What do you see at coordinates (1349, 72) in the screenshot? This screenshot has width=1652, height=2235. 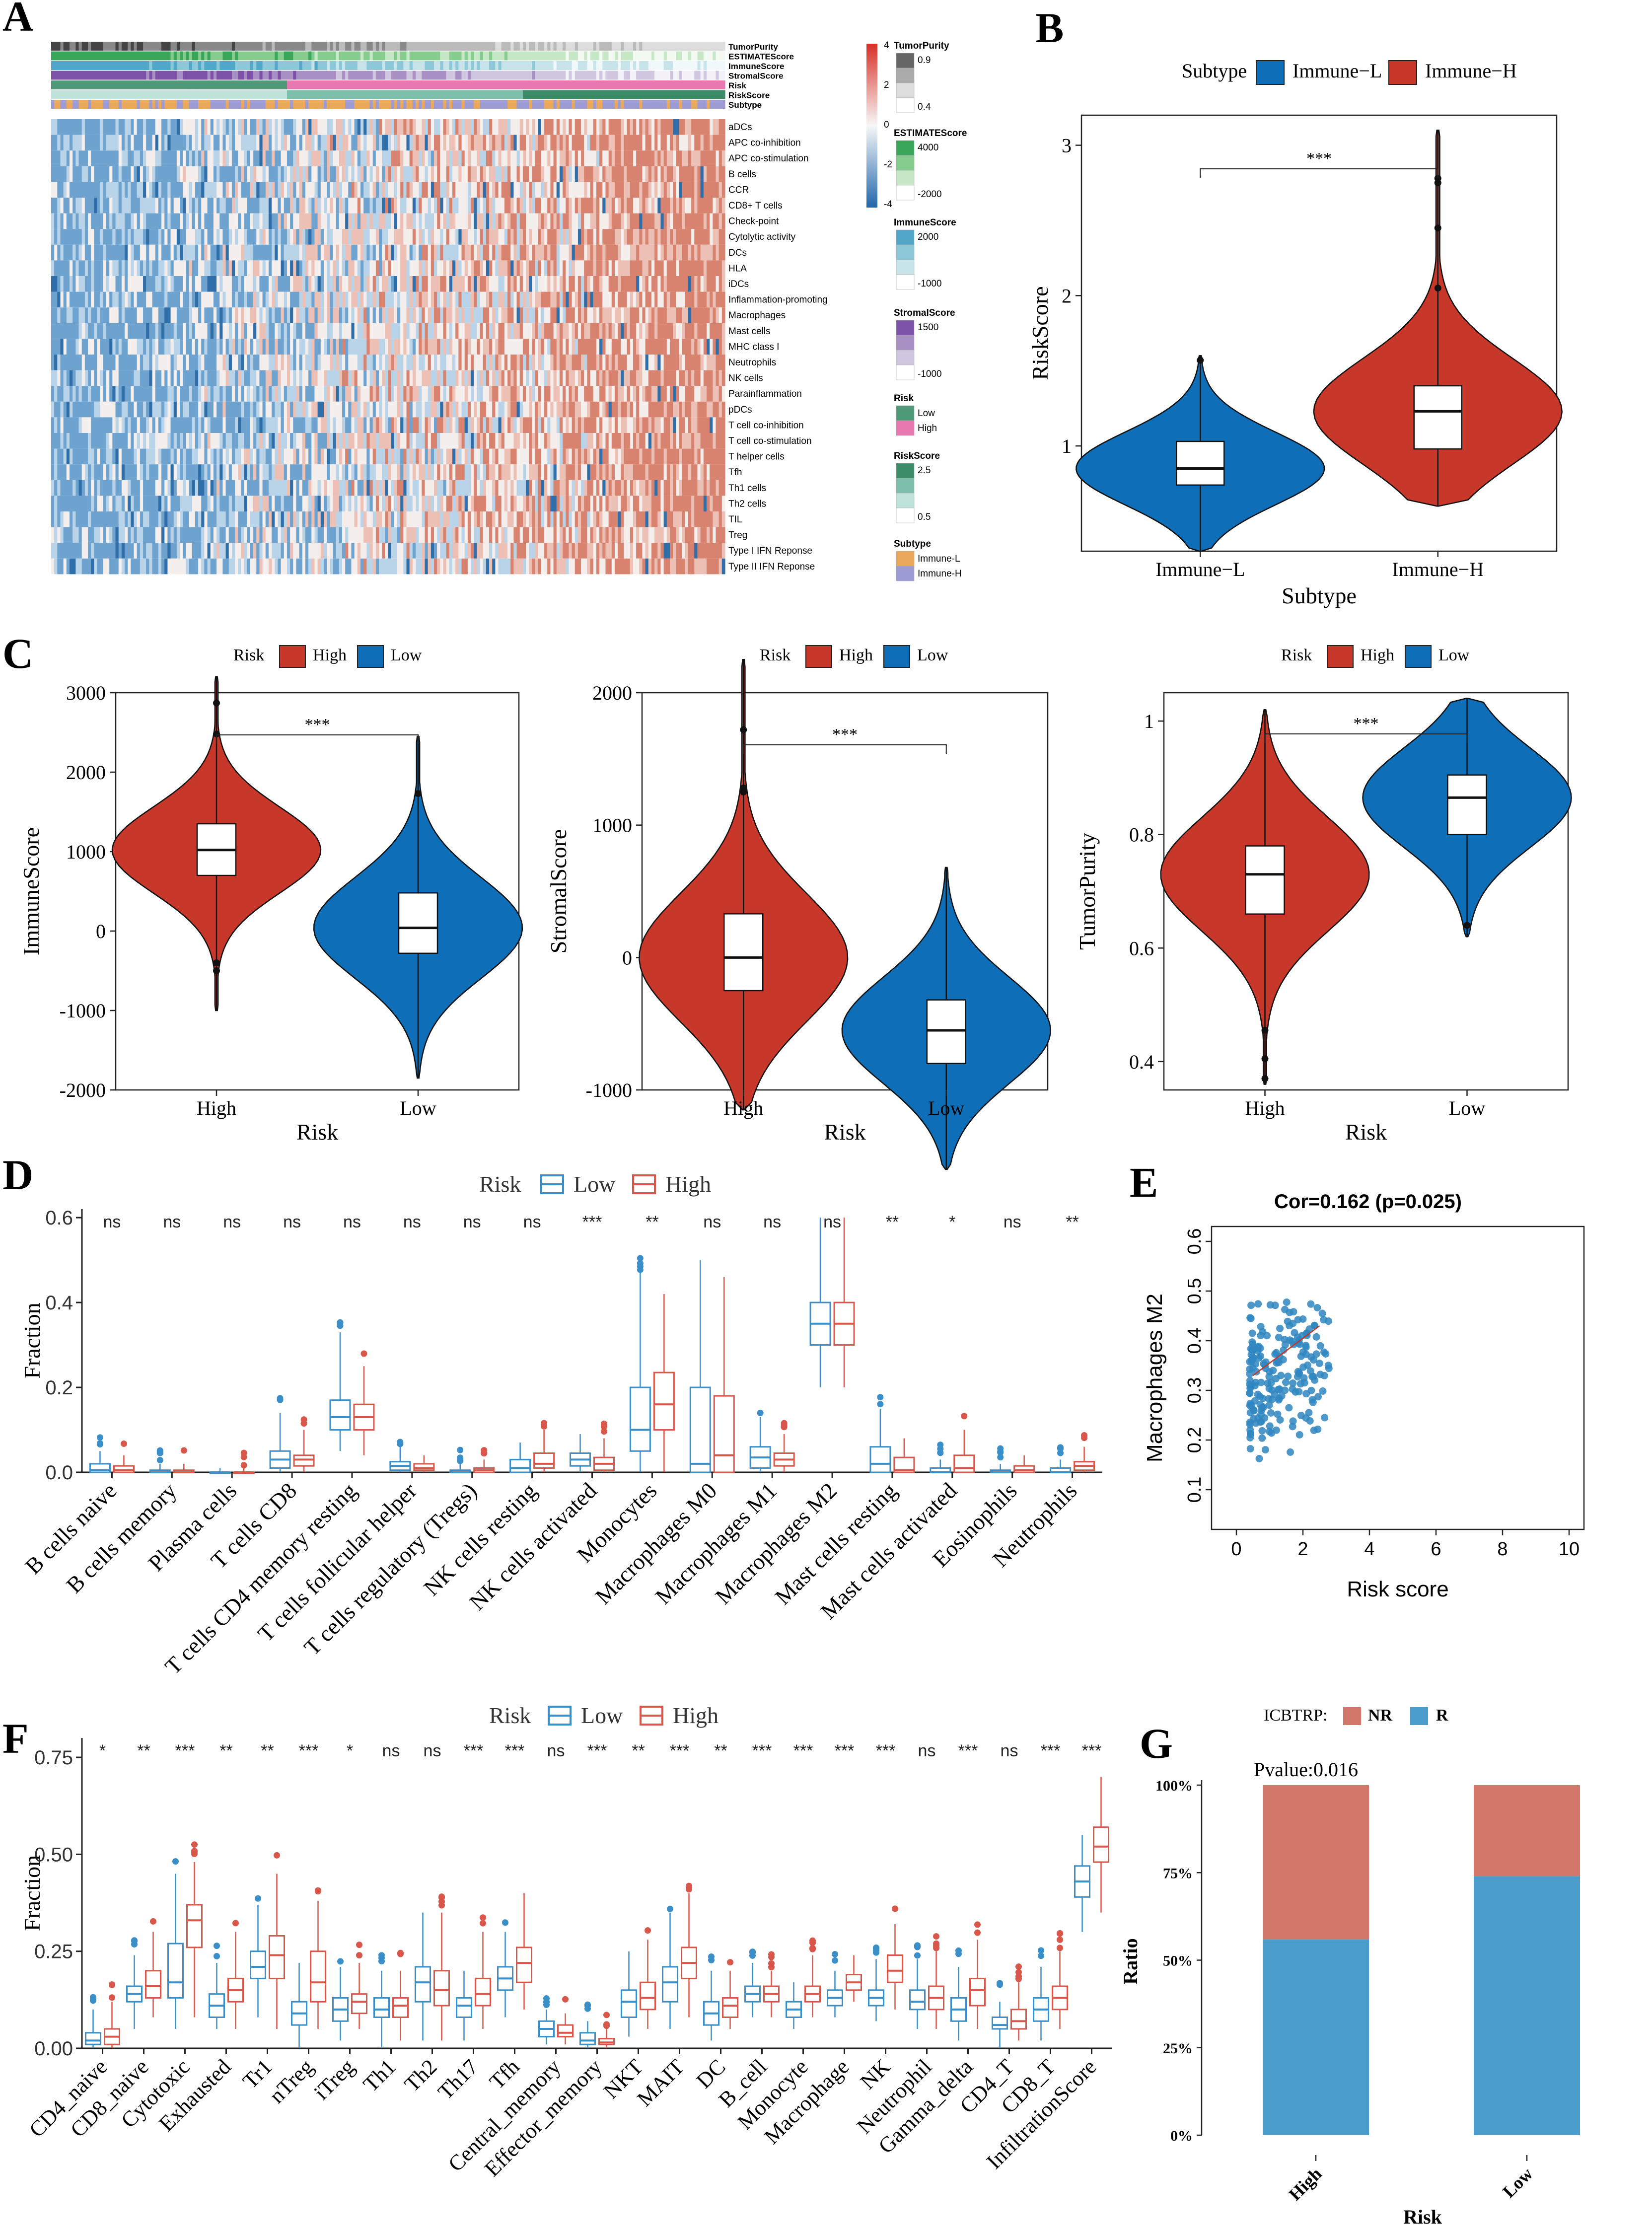 I see `legend-b: Subtype Immune−L Immune−H` at bounding box center [1349, 72].